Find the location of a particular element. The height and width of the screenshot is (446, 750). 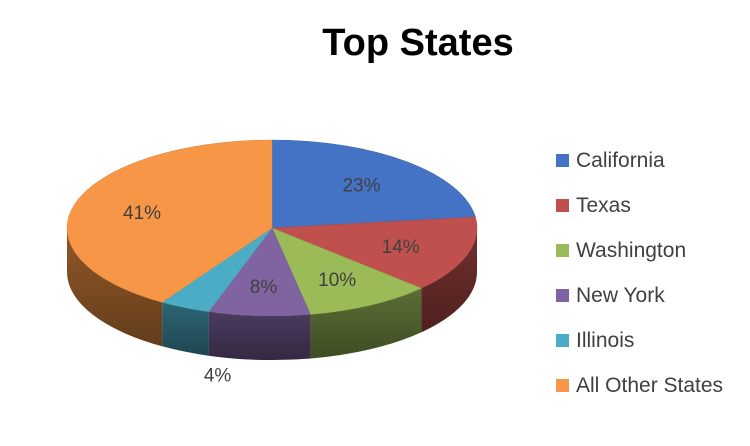

legend-label: California is located at coordinates (620, 160).